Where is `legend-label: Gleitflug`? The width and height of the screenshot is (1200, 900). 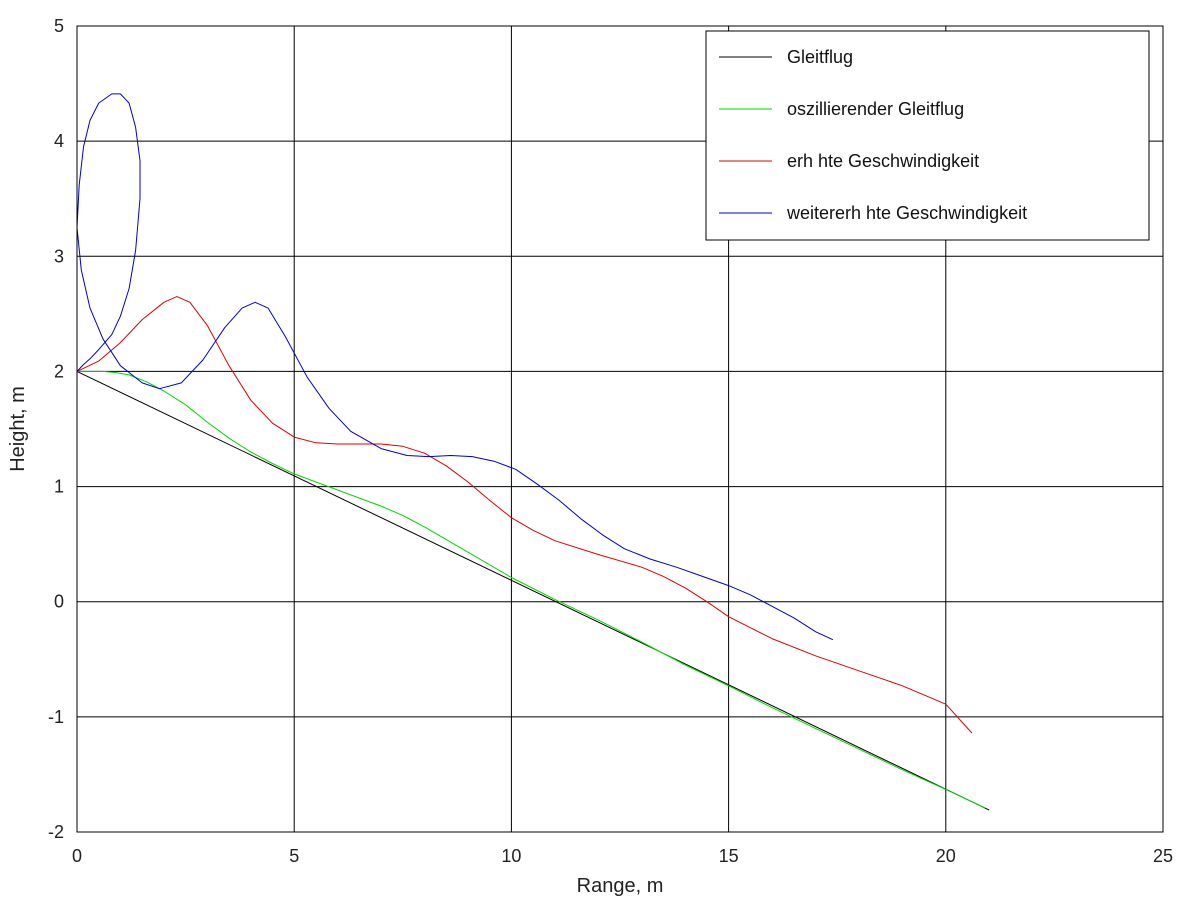 legend-label: Gleitflug is located at coordinates (820, 57).